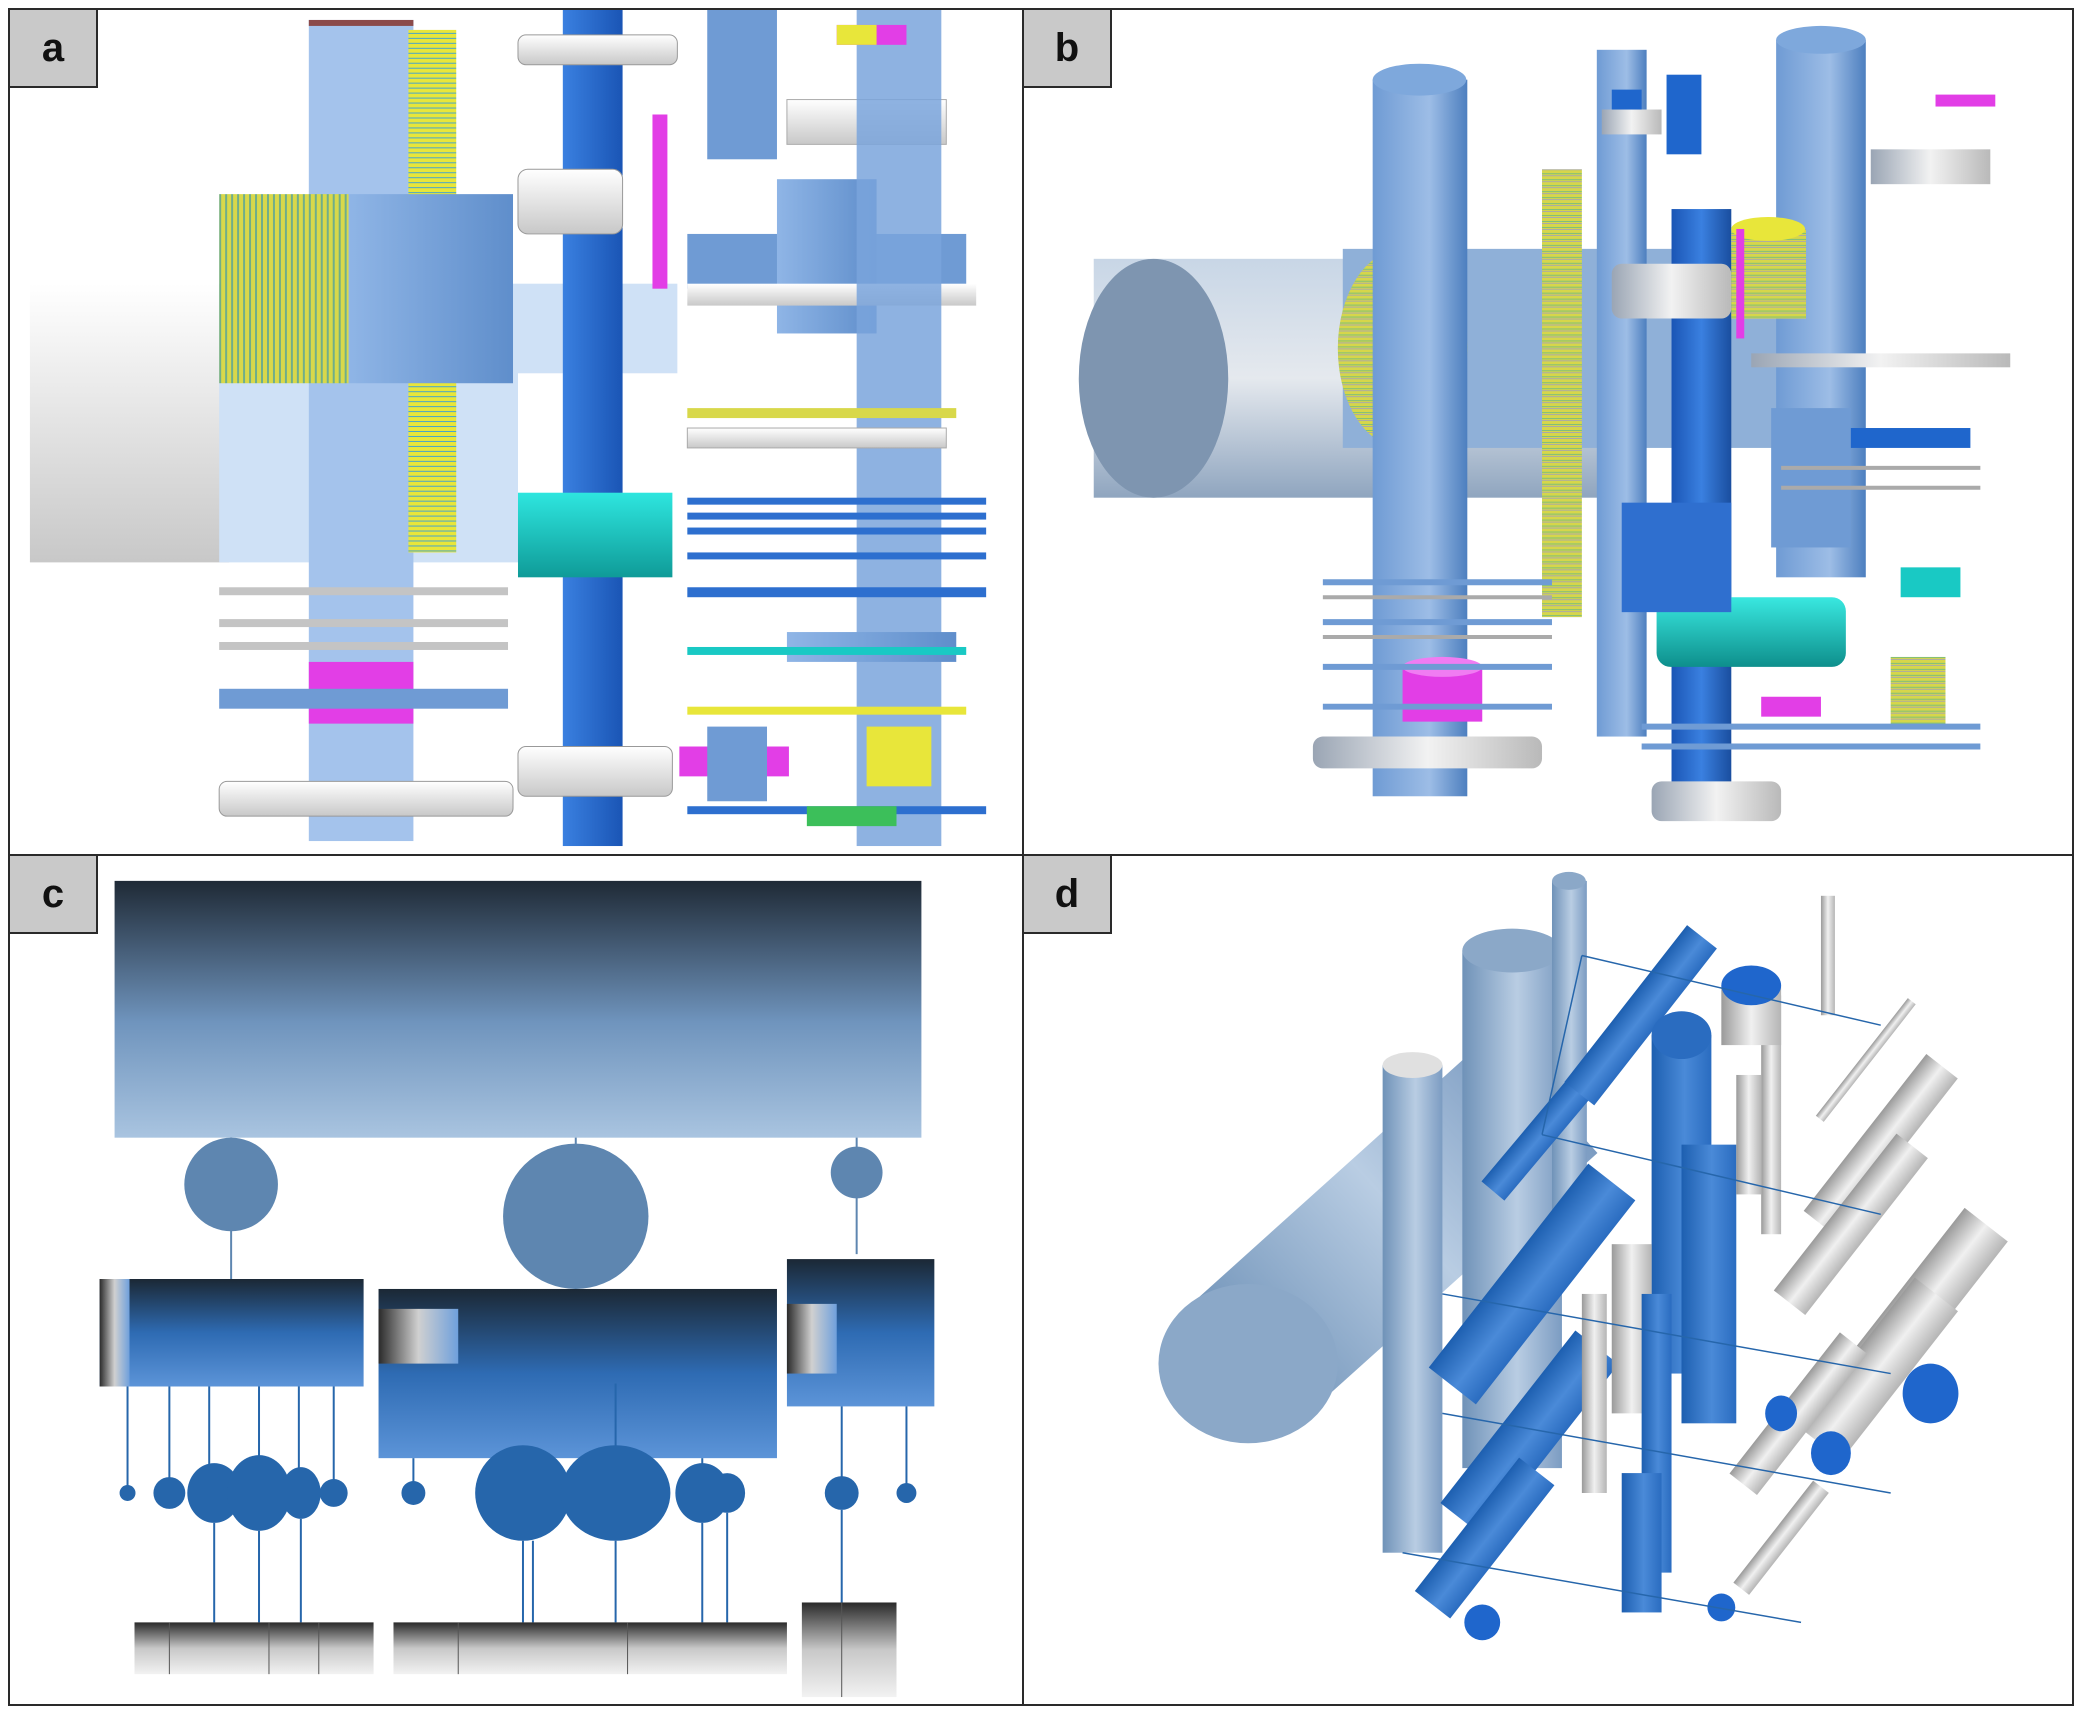 The height and width of the screenshot is (1713, 2080). I want to click on panel-label-d: d, so click(1068, 895).